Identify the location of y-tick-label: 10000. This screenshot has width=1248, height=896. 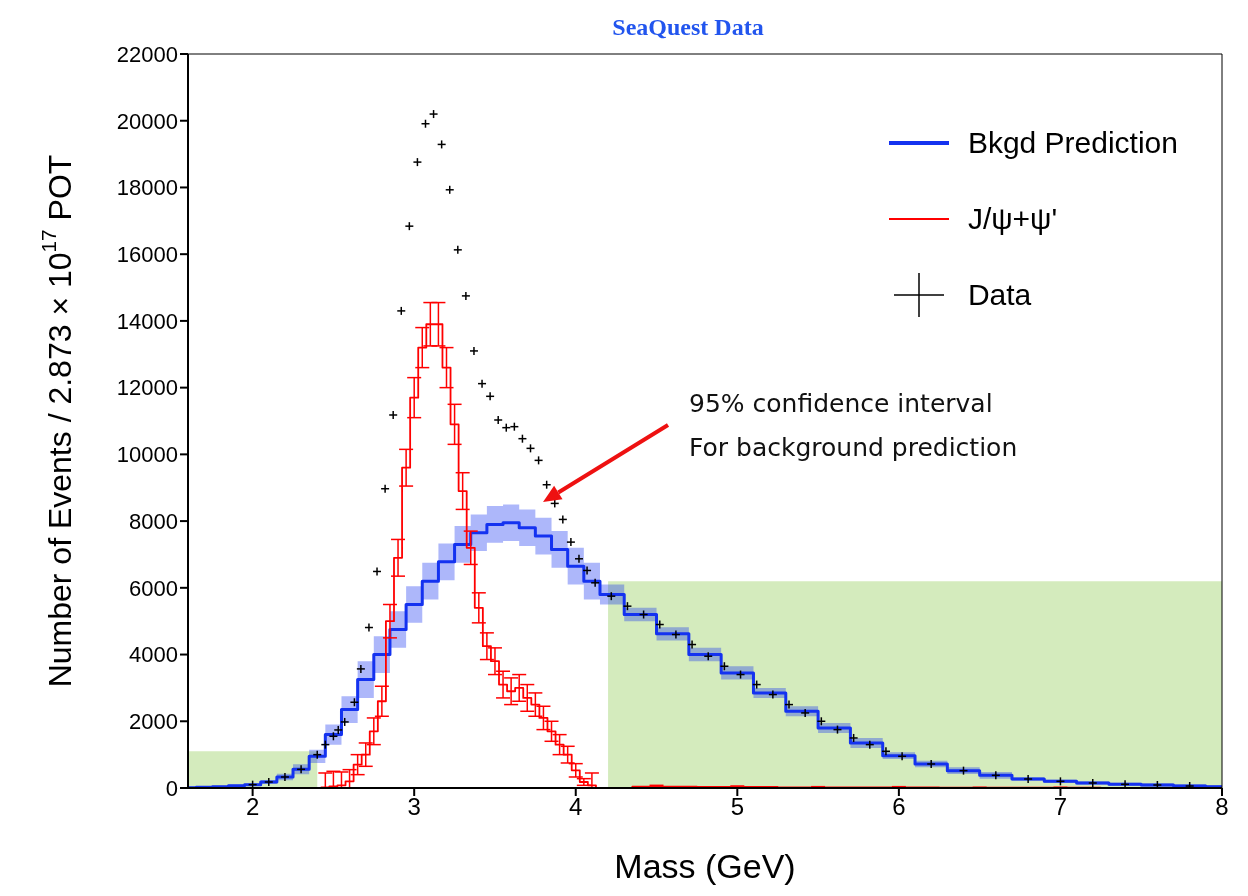
(147, 455).